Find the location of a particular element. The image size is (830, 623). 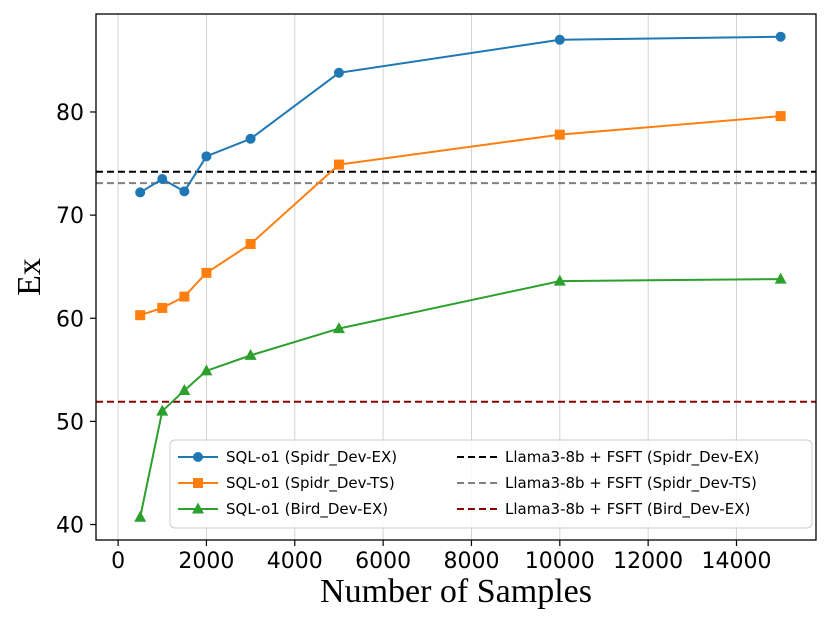

x-tick-label: 12000 is located at coordinates (648, 561).